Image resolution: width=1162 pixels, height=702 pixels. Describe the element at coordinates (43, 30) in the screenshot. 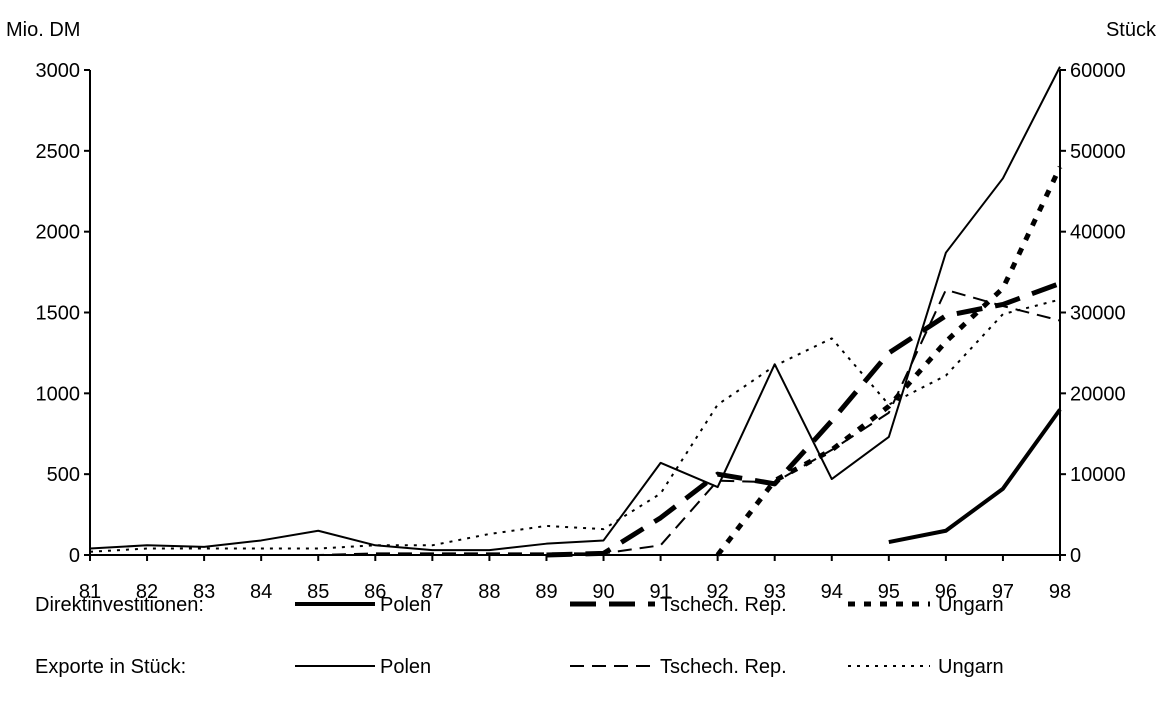

I see `left-axis-title: Mio. DM` at that location.